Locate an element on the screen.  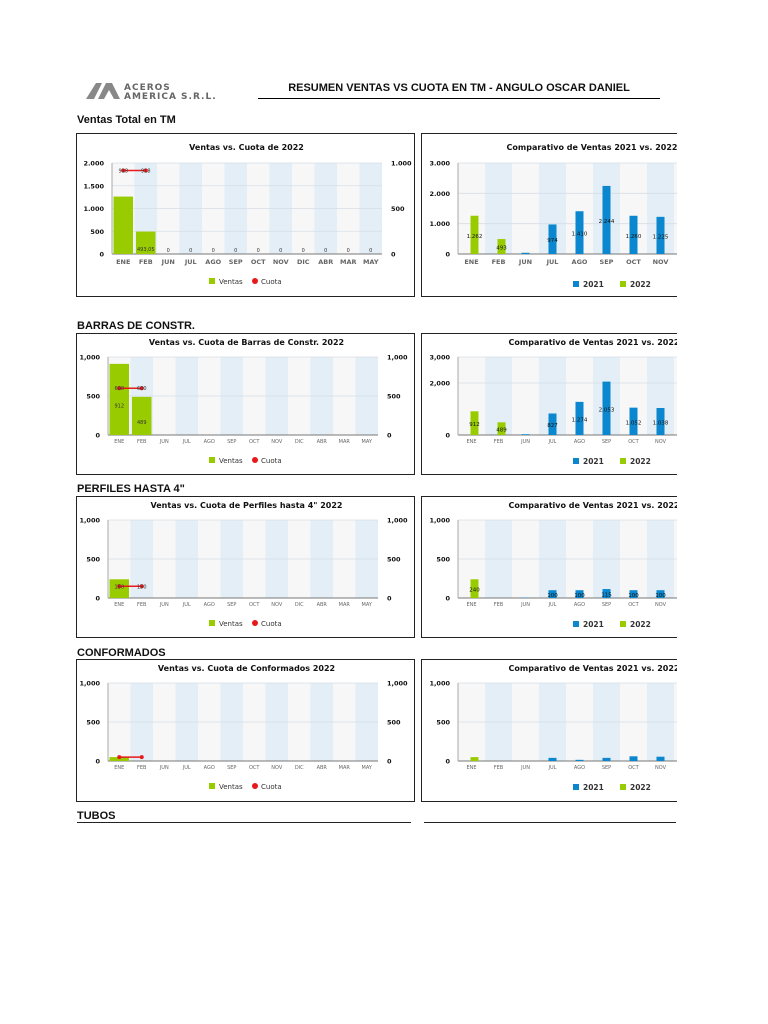
legend-cuota-dot is located at coordinates (255, 281).